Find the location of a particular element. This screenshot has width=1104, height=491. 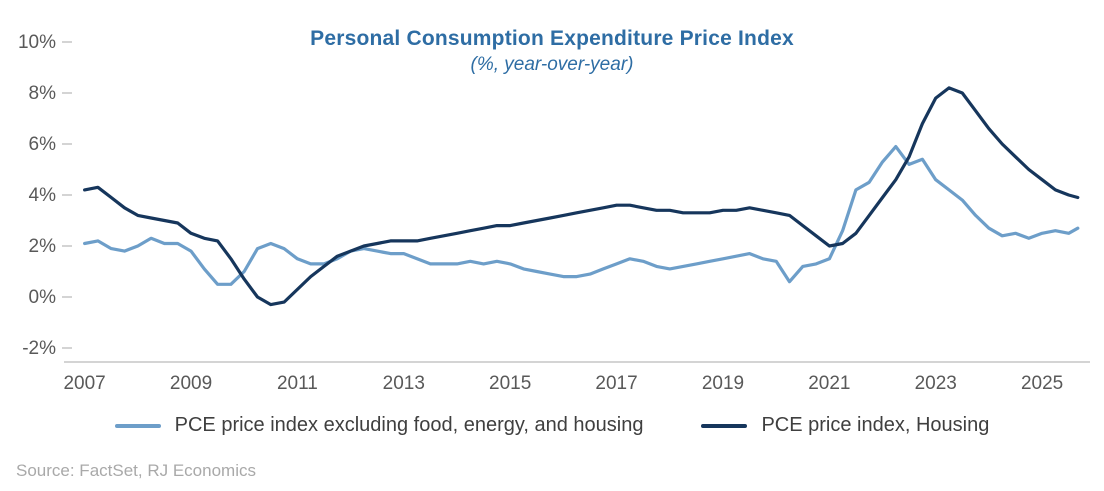

legend-swatch-core is located at coordinates (137, 425).